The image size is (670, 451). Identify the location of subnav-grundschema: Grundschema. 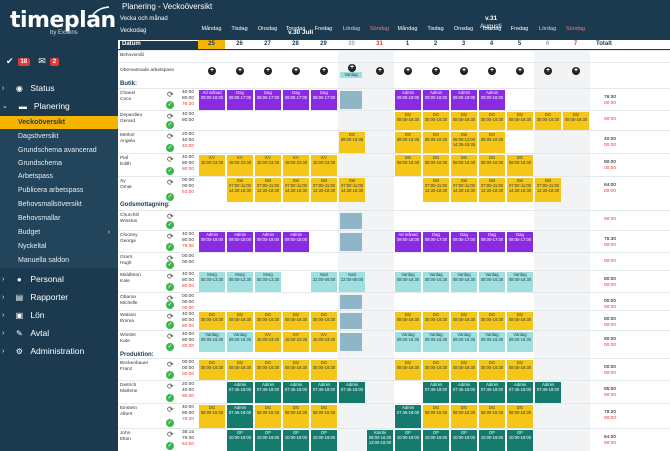
(40, 164).